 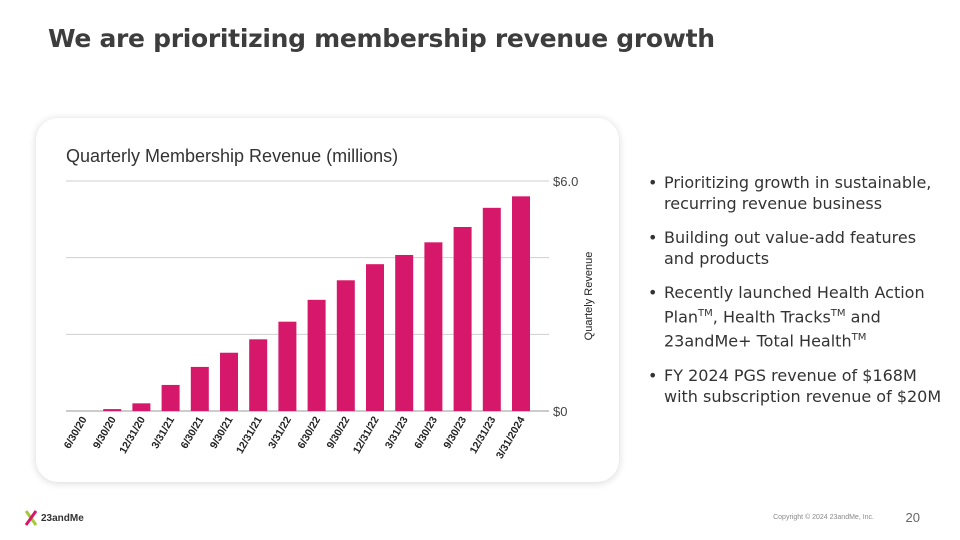 I want to click on x-tick-label: 12/31/20, so click(x=132, y=435).